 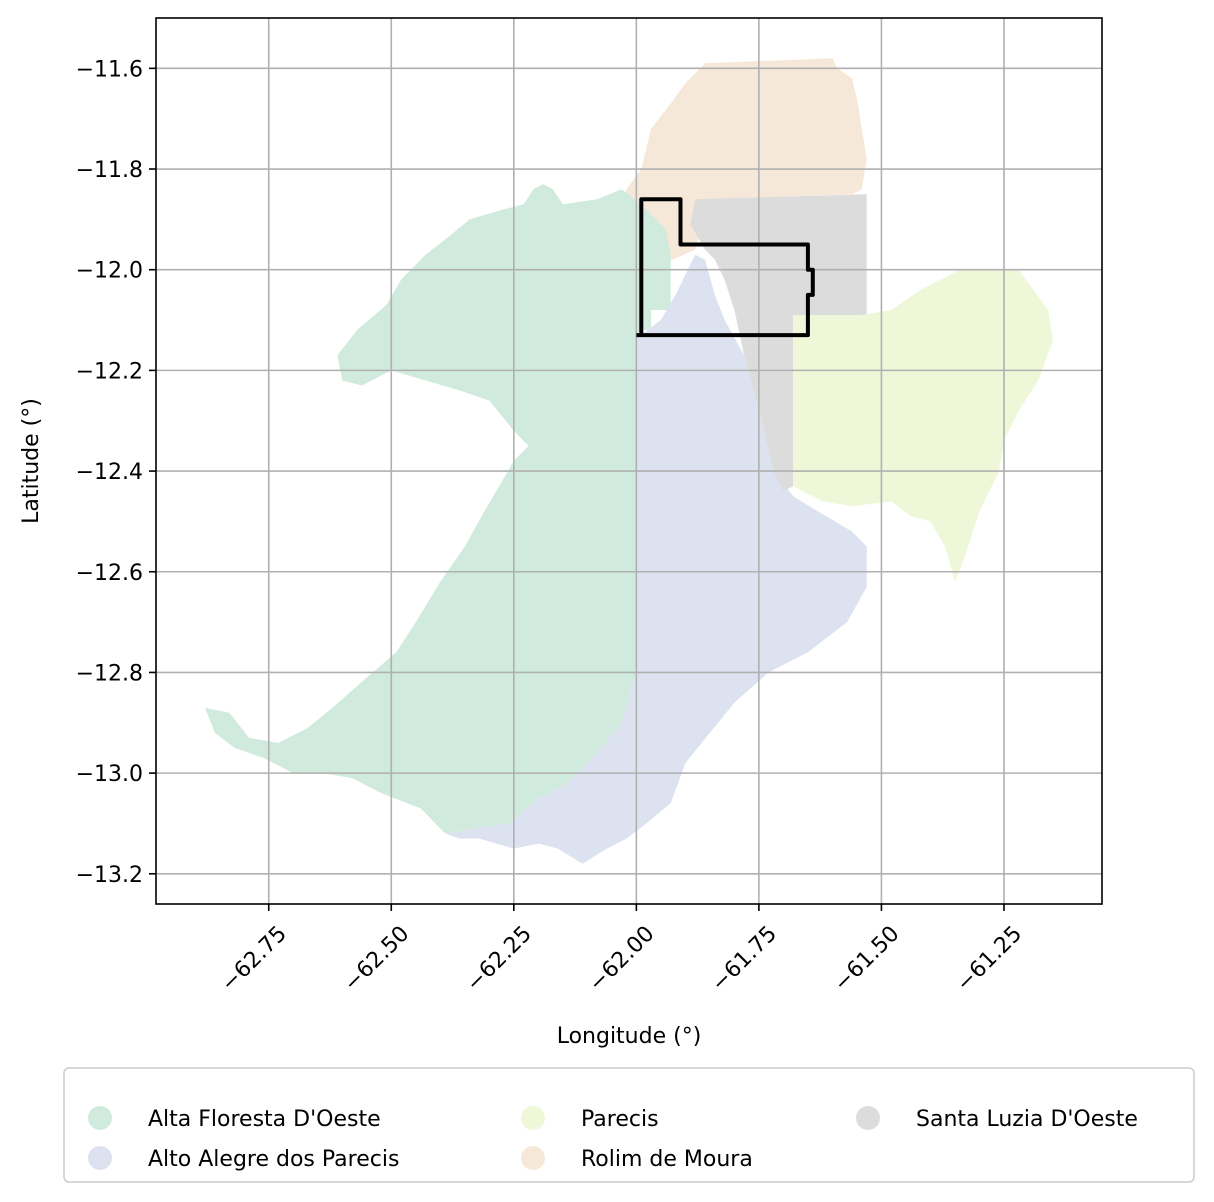 What do you see at coordinates (109, 573) in the screenshot?
I see `y-tick-label: −12.6` at bounding box center [109, 573].